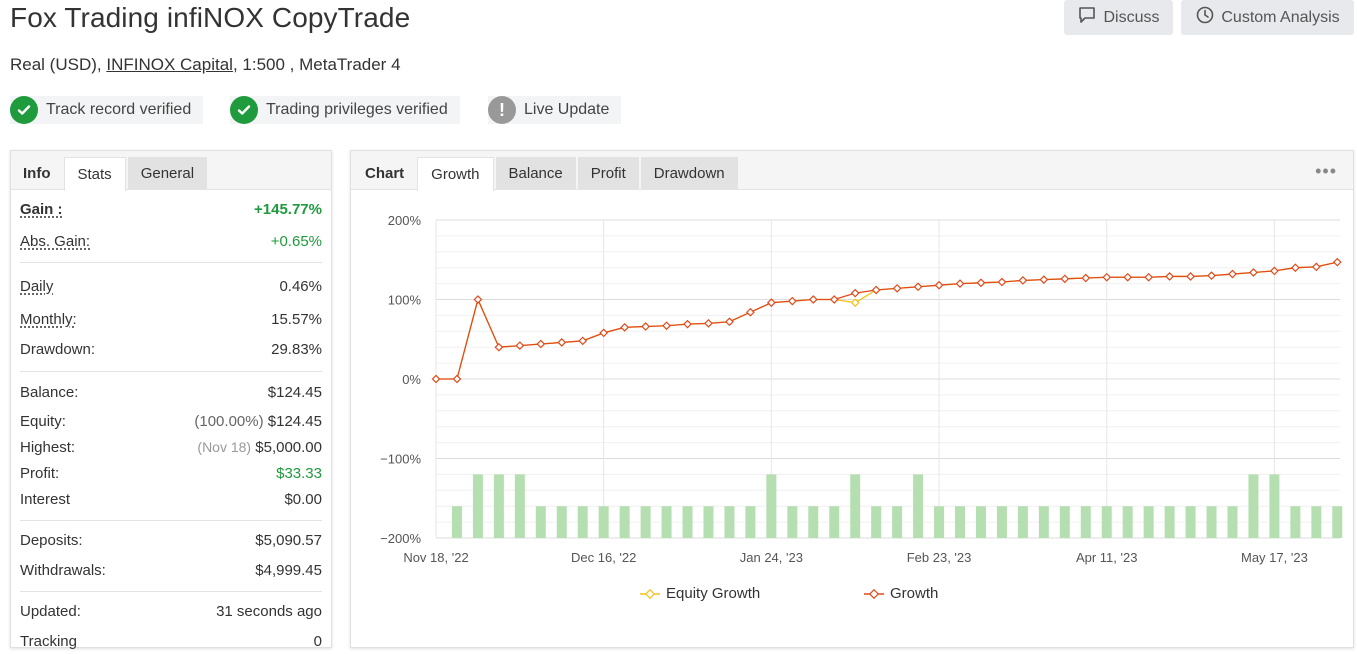 This screenshot has height=654, width=1357. What do you see at coordinates (299, 473) in the screenshot?
I see `profit-value: $33.33` at bounding box center [299, 473].